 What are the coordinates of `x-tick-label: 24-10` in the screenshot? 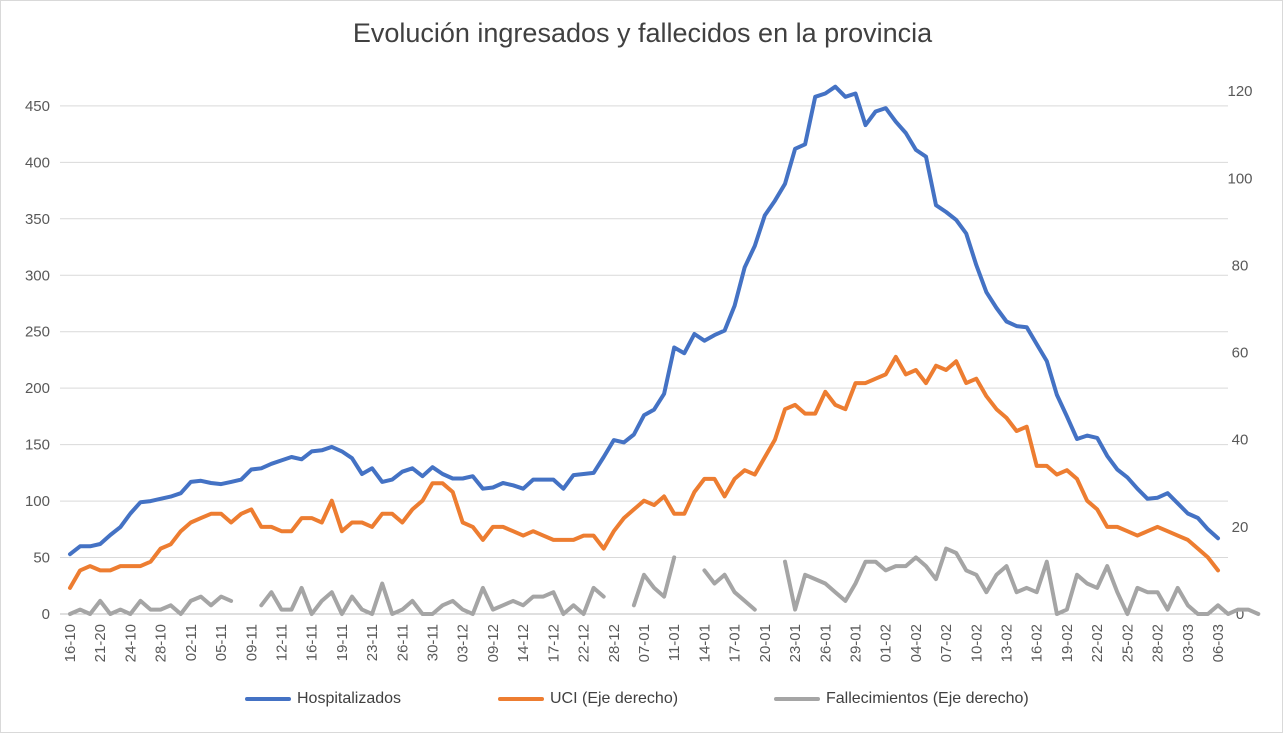 It's located at (130, 643).